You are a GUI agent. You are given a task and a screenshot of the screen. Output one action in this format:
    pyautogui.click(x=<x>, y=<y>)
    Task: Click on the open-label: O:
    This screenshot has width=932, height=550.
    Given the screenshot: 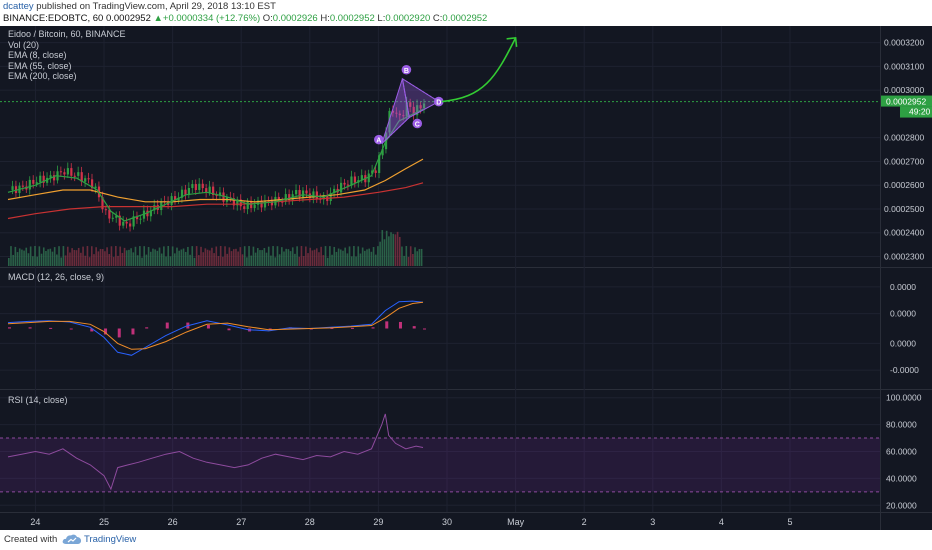 What is the action you would take?
    pyautogui.click(x=267, y=18)
    